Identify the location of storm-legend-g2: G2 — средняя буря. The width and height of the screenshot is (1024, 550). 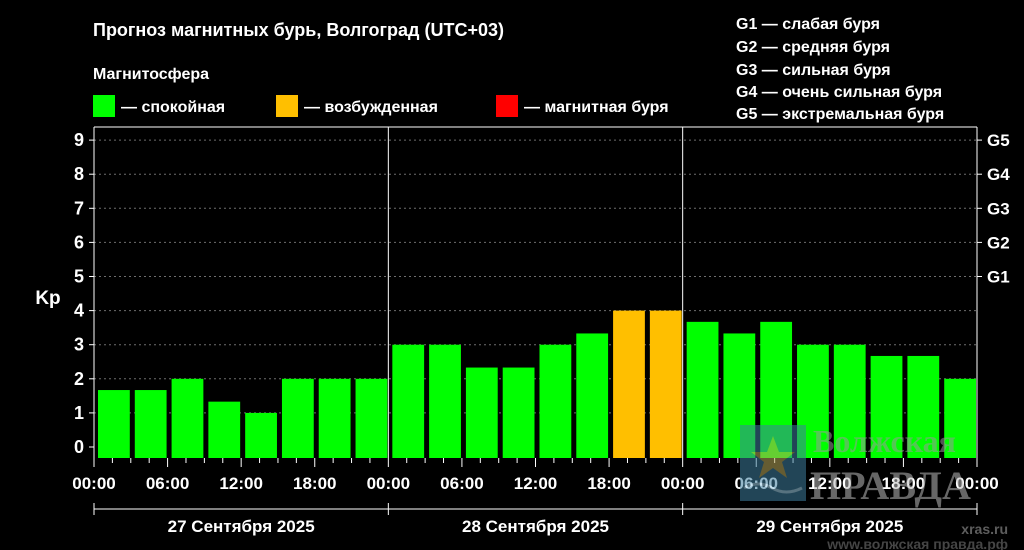
(813, 47).